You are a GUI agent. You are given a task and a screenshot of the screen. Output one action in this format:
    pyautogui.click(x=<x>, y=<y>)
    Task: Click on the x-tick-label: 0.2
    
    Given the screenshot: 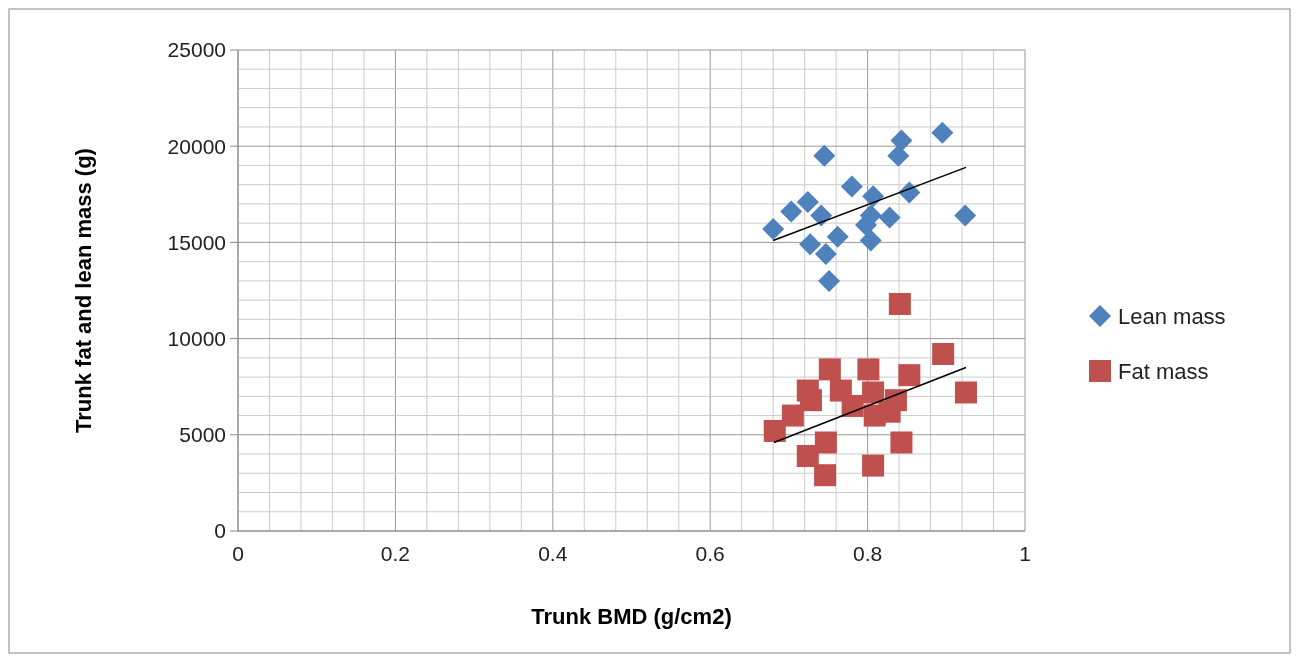 What is the action you would take?
    pyautogui.click(x=395, y=553)
    